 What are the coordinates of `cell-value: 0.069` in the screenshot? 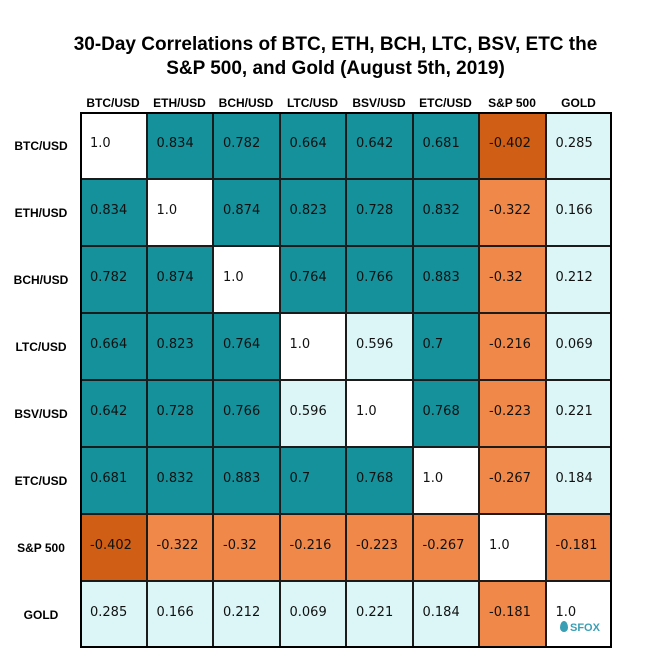 It's located at (308, 612).